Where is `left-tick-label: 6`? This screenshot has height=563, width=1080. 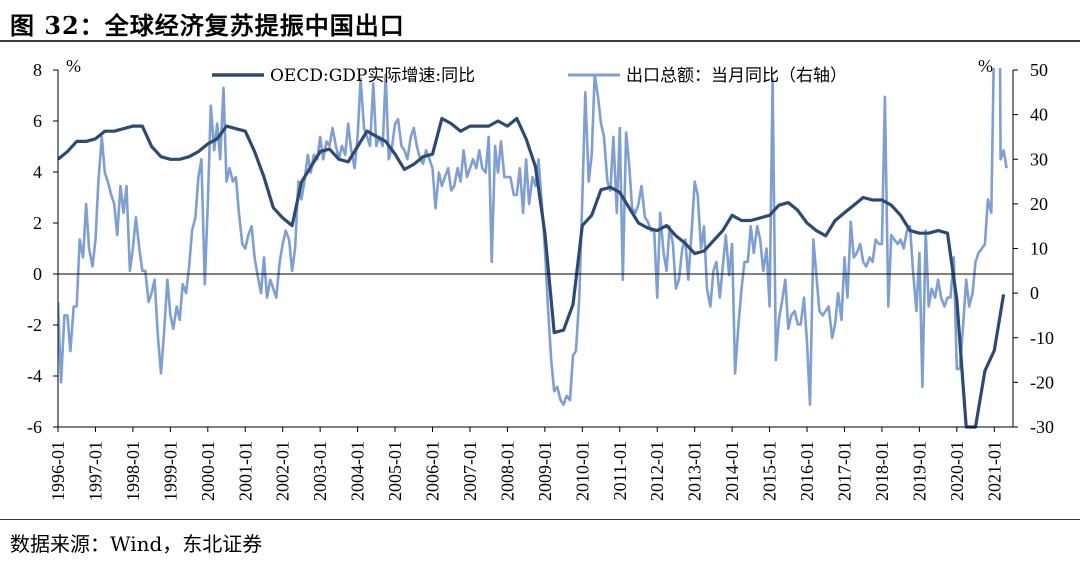 left-tick-label: 6 is located at coordinates (37, 121).